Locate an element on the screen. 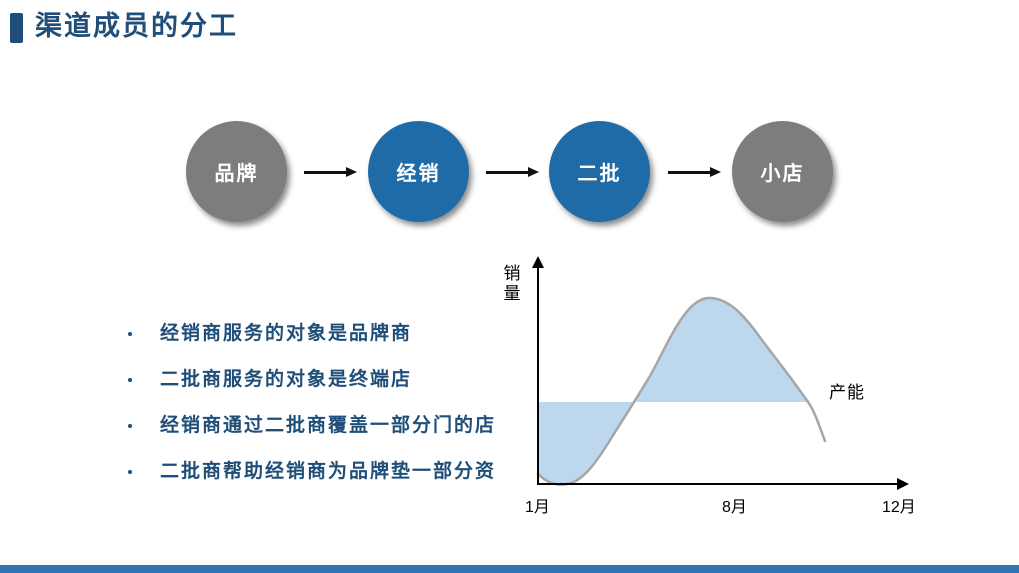  flow-node-small-store: 小店 is located at coordinates (782, 171).